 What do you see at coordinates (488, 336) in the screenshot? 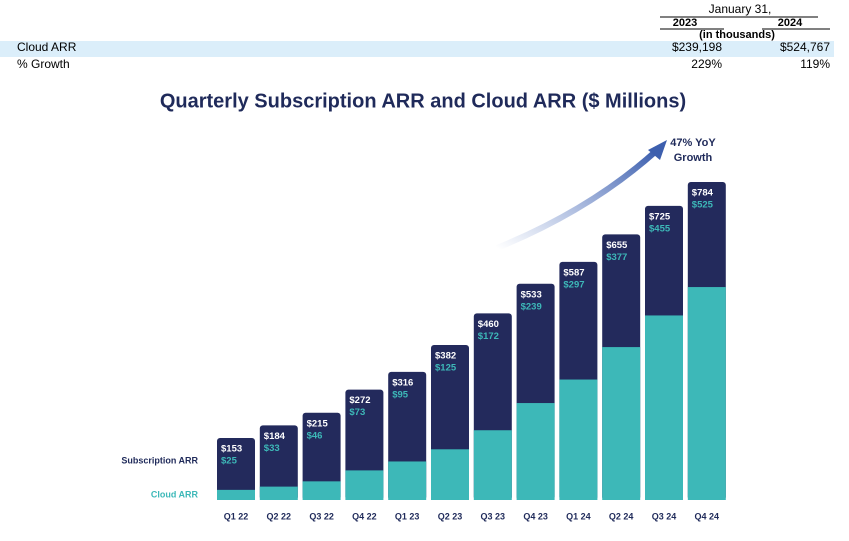
I see `value-label: $172` at bounding box center [488, 336].